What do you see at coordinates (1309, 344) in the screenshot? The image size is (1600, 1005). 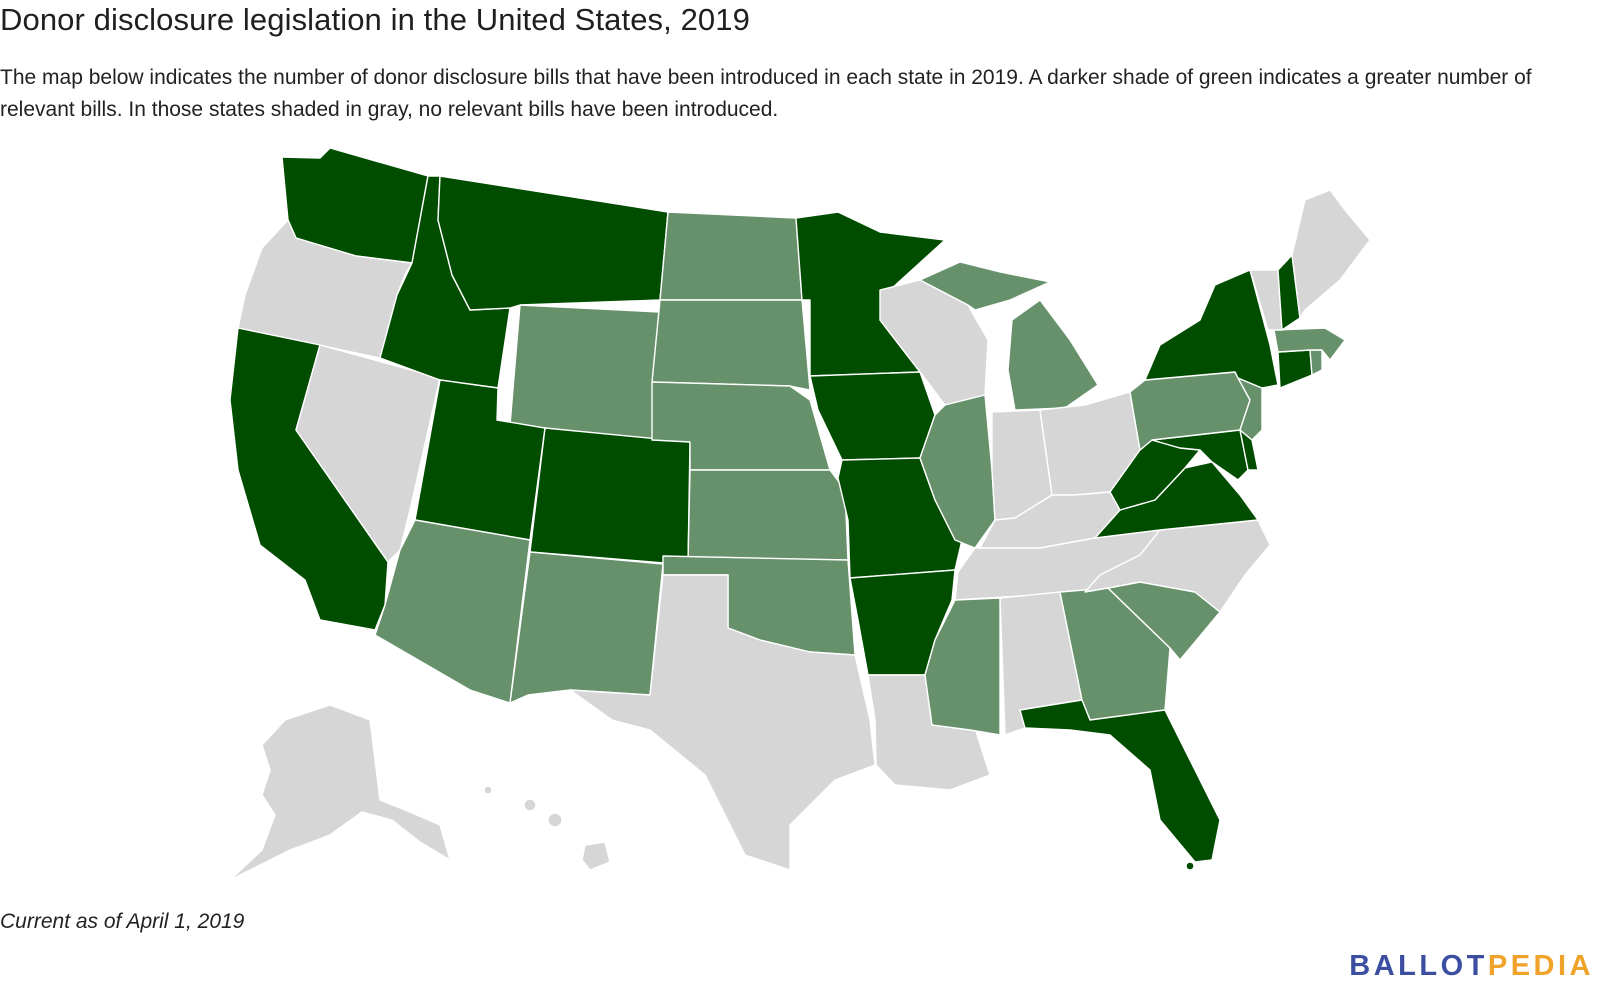 I see `state-MA` at bounding box center [1309, 344].